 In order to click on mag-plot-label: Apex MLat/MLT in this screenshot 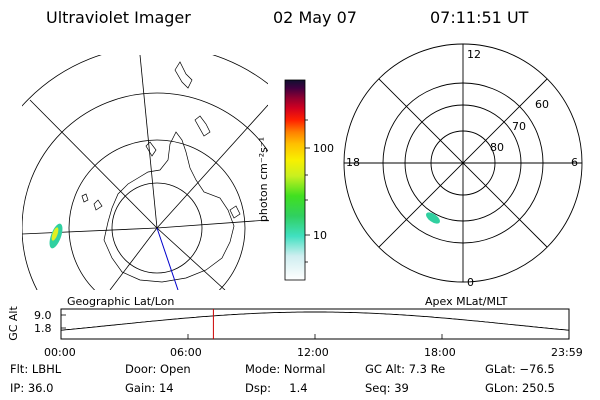, I will do `click(466, 301)`.